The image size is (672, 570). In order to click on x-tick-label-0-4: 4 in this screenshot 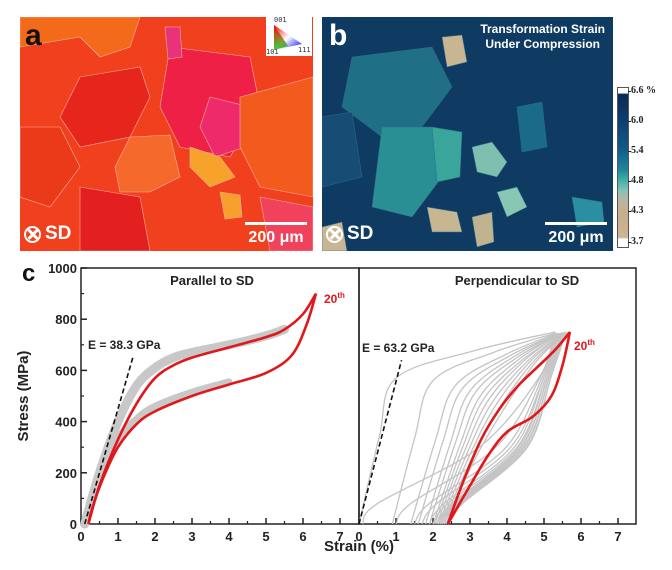, I will do `click(229, 536)`.